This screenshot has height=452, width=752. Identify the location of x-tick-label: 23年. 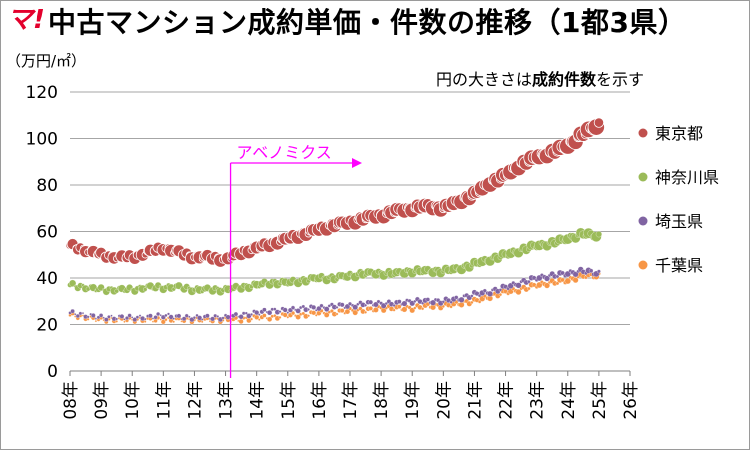
(538, 400).